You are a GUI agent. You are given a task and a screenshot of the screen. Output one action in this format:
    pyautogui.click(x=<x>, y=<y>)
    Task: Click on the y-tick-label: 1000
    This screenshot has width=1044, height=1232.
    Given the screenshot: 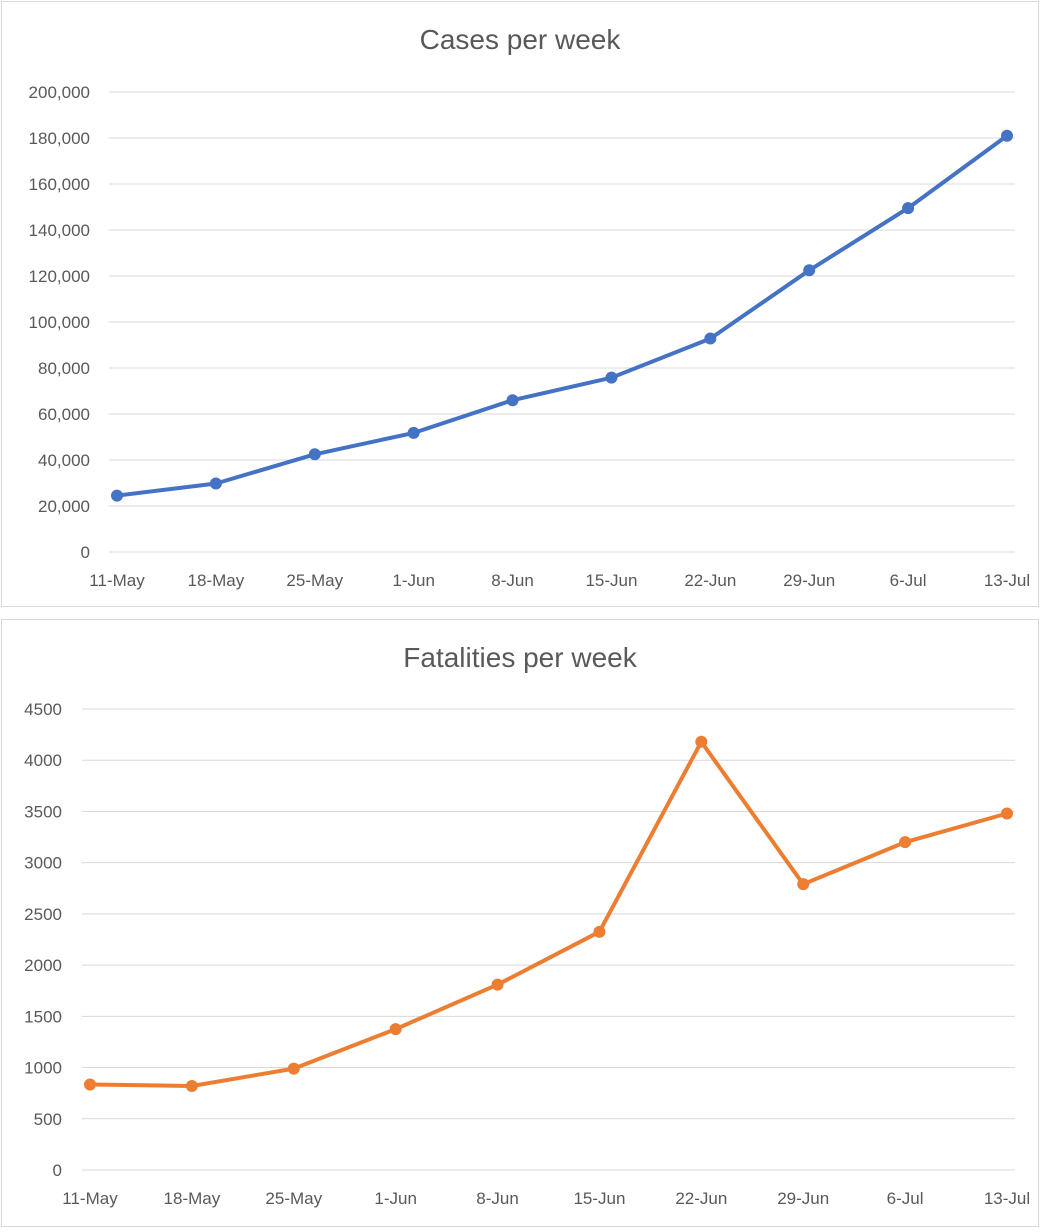 What is the action you would take?
    pyautogui.click(x=43, y=1068)
    